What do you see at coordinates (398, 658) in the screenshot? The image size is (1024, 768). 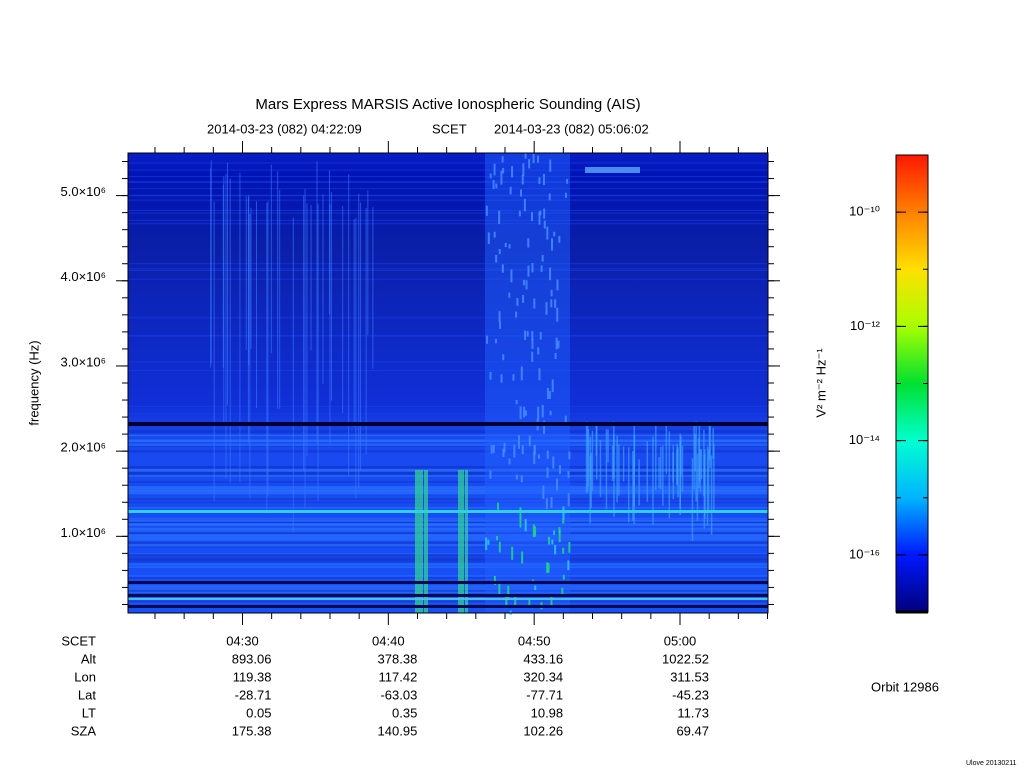 I see `ephemeris-value: 378.38` at bounding box center [398, 658].